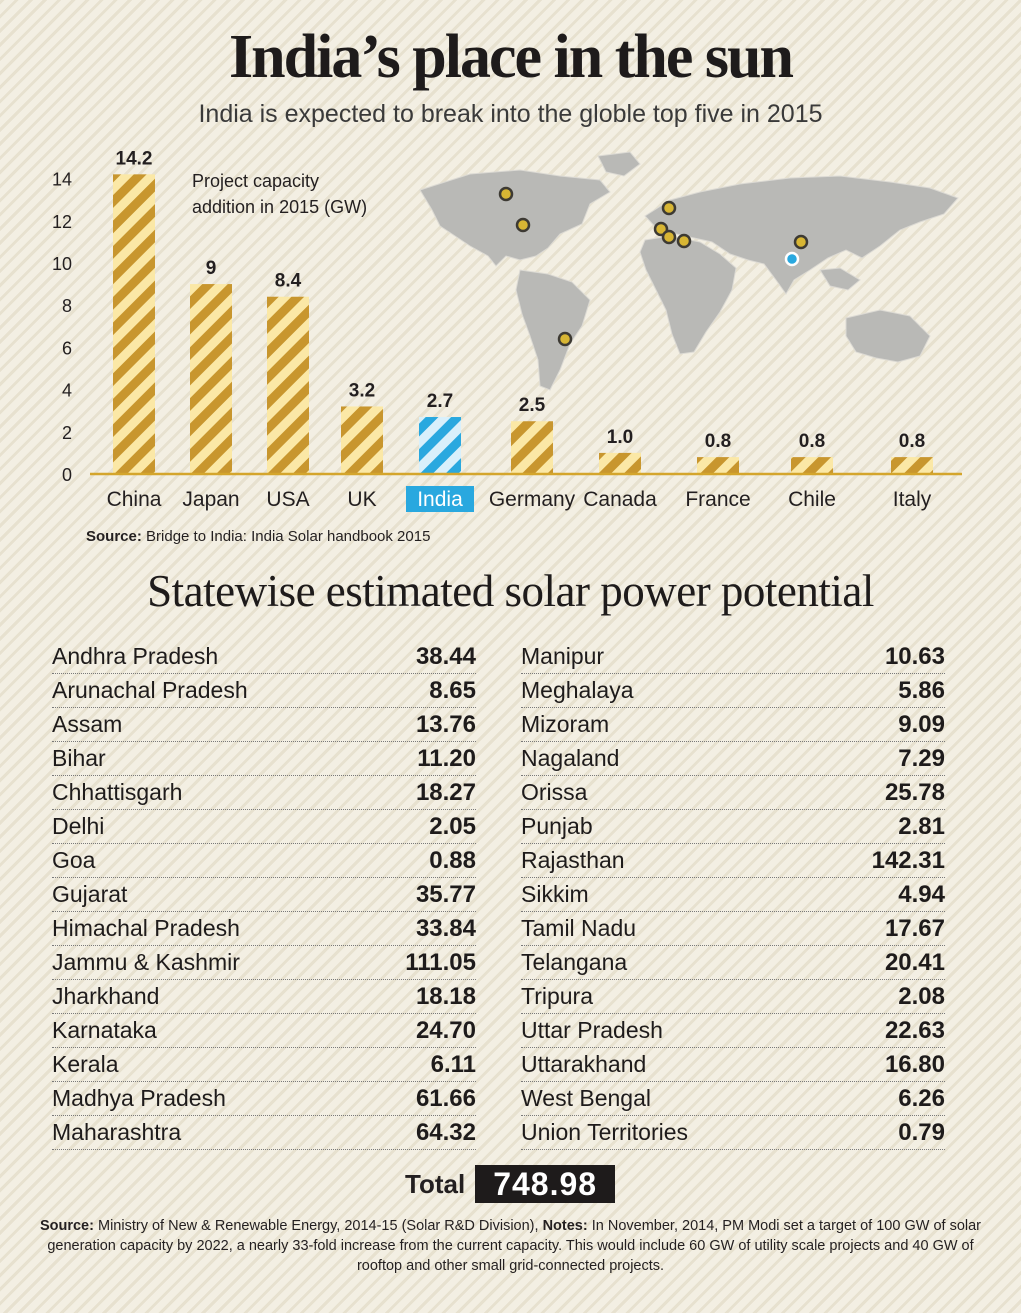  I want to click on state-name: Assam, so click(87, 724).